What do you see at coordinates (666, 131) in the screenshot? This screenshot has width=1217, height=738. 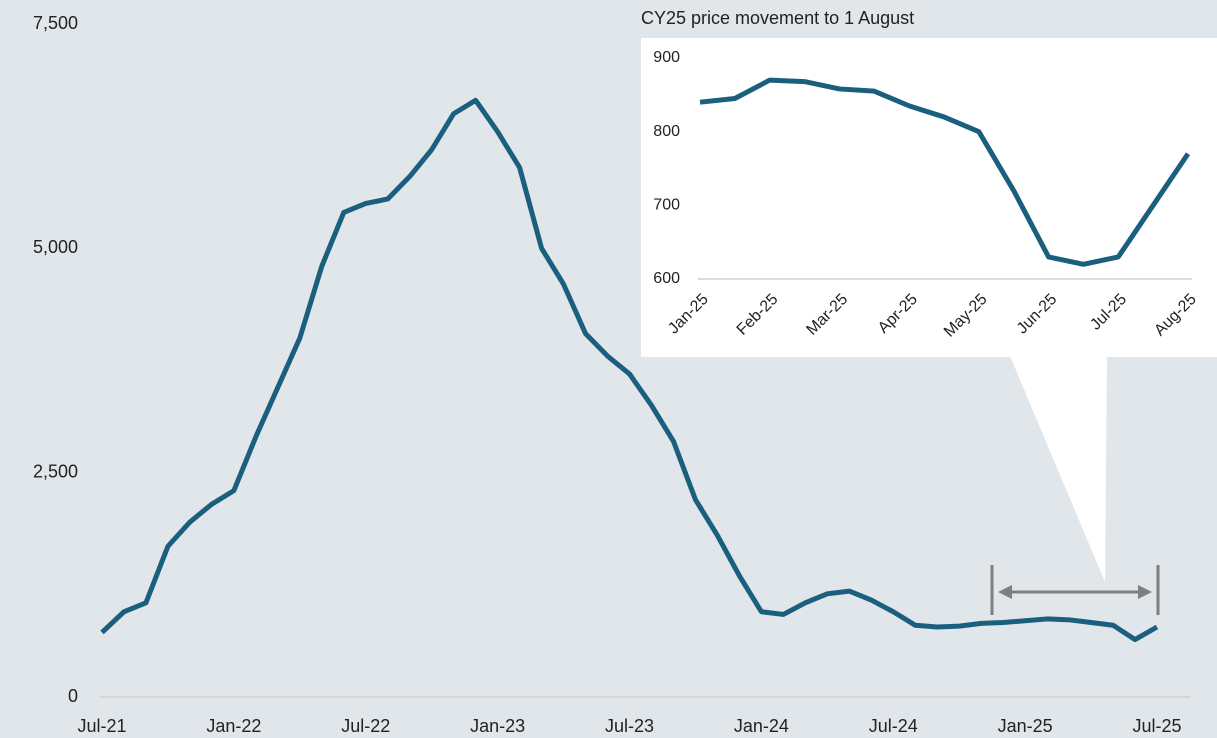 I see `y-tick-label: 800` at bounding box center [666, 131].